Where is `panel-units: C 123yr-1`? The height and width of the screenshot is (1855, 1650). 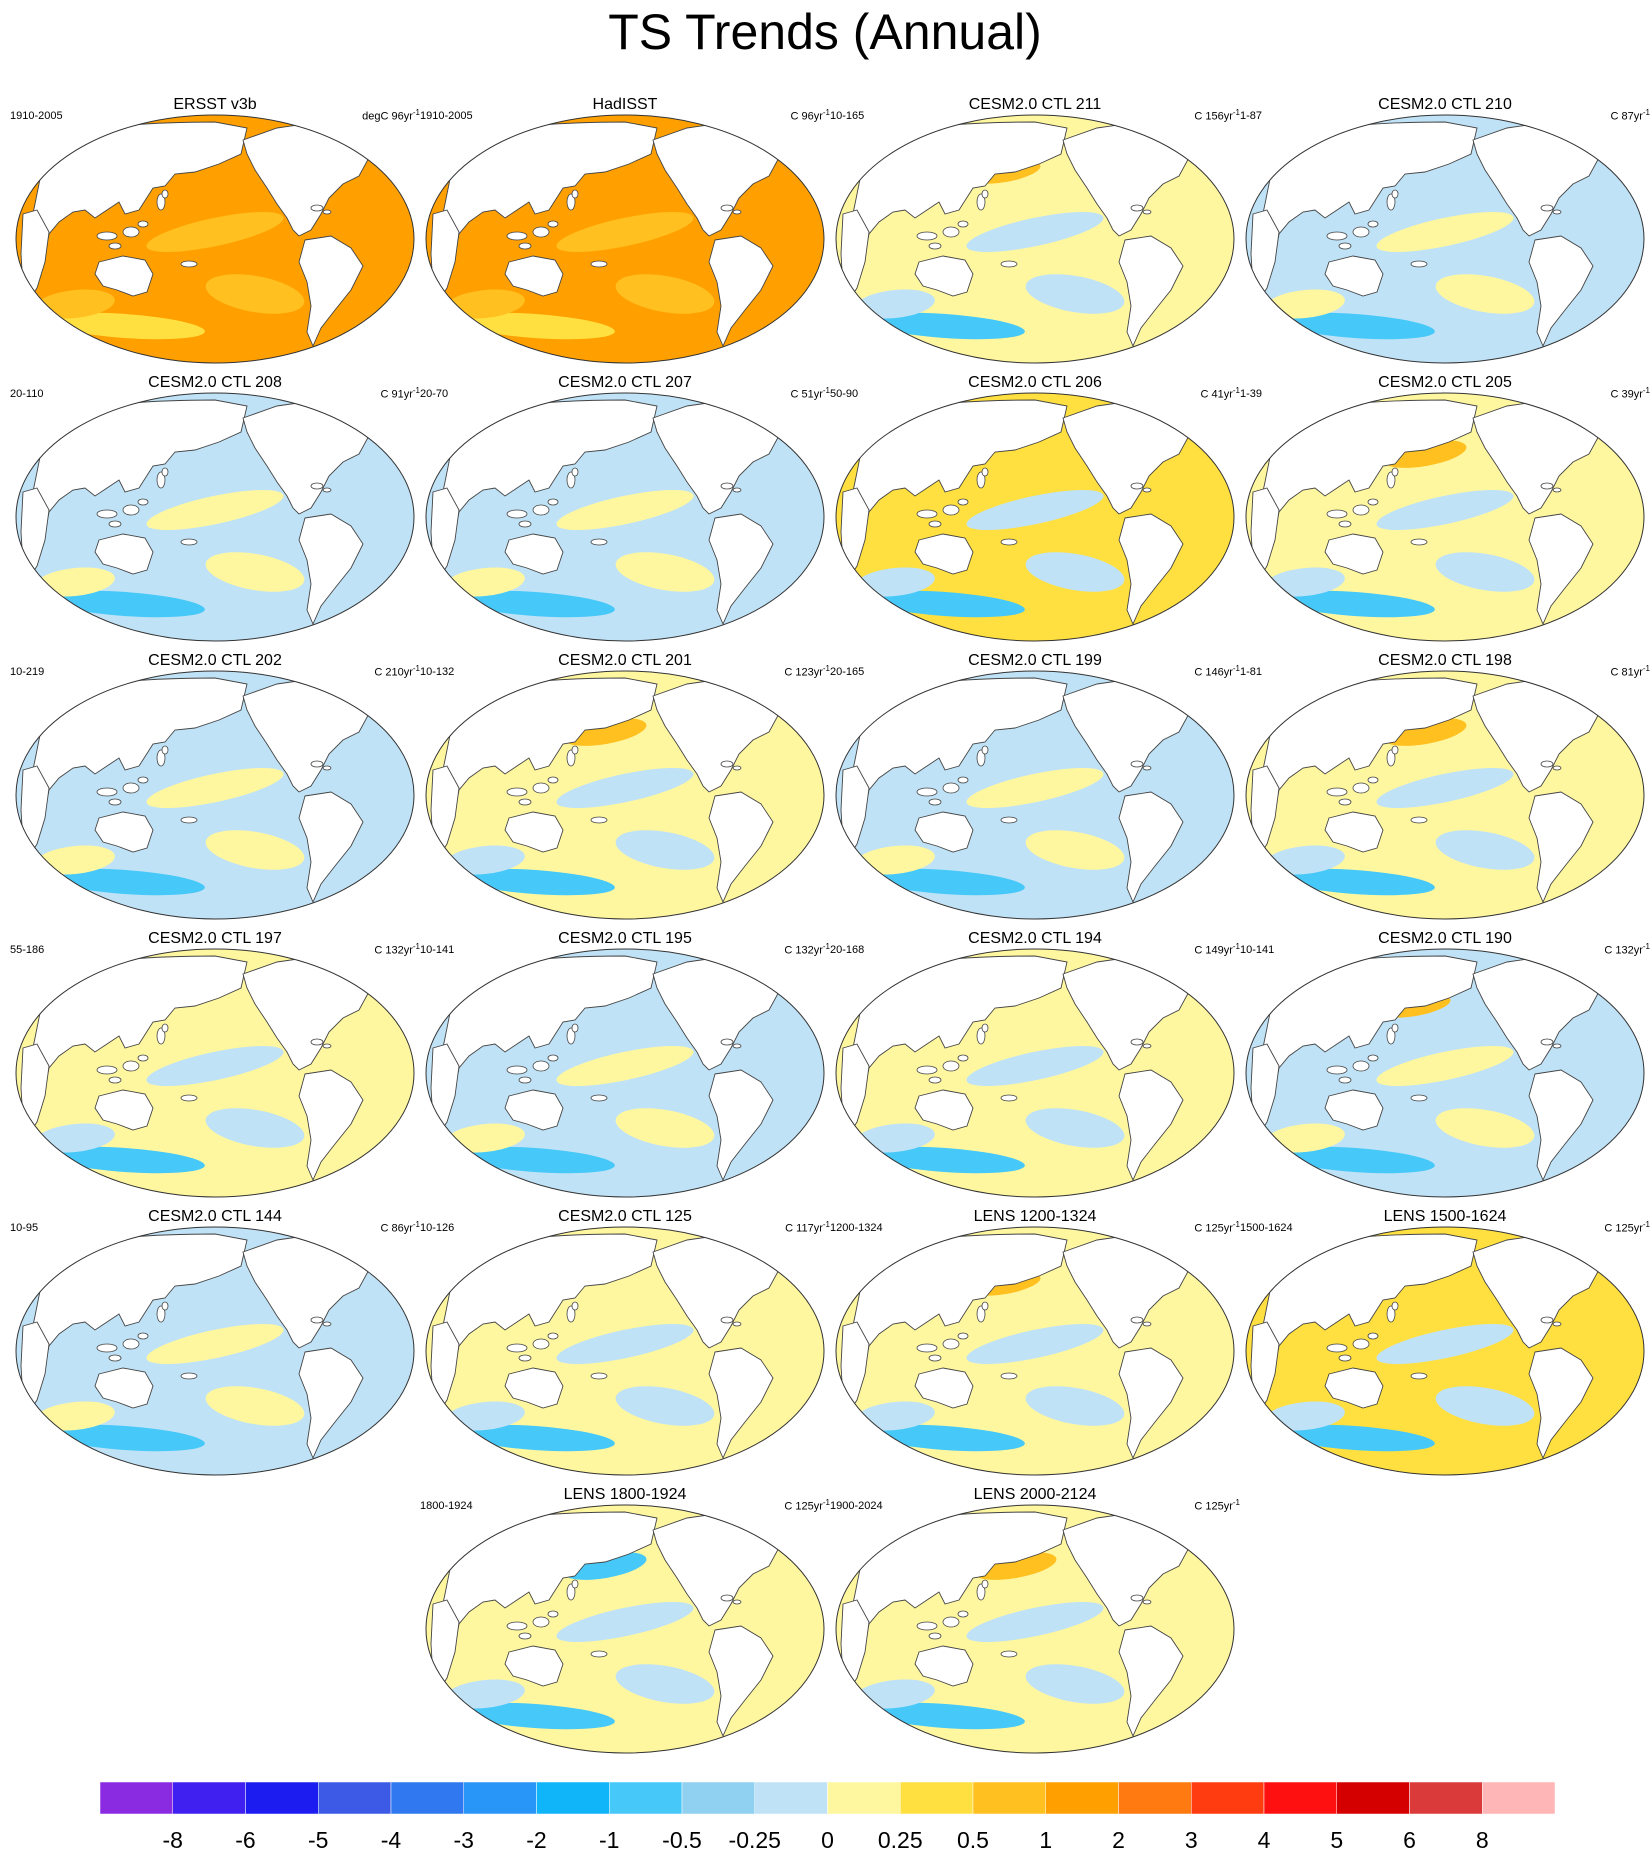 panel-units: C 123yr-1 is located at coordinates (807, 671).